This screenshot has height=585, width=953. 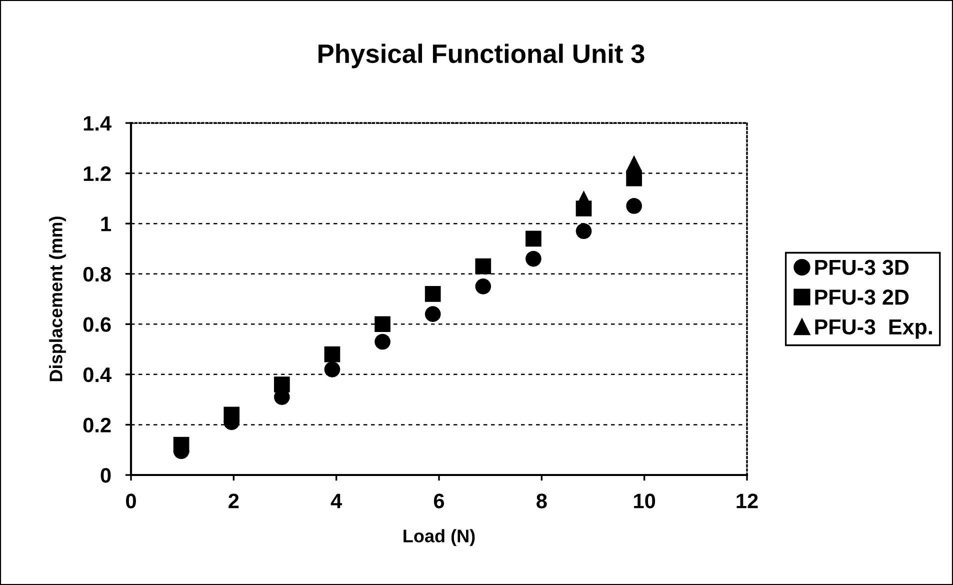 I want to click on y-tick-label: 1, so click(x=106, y=224).